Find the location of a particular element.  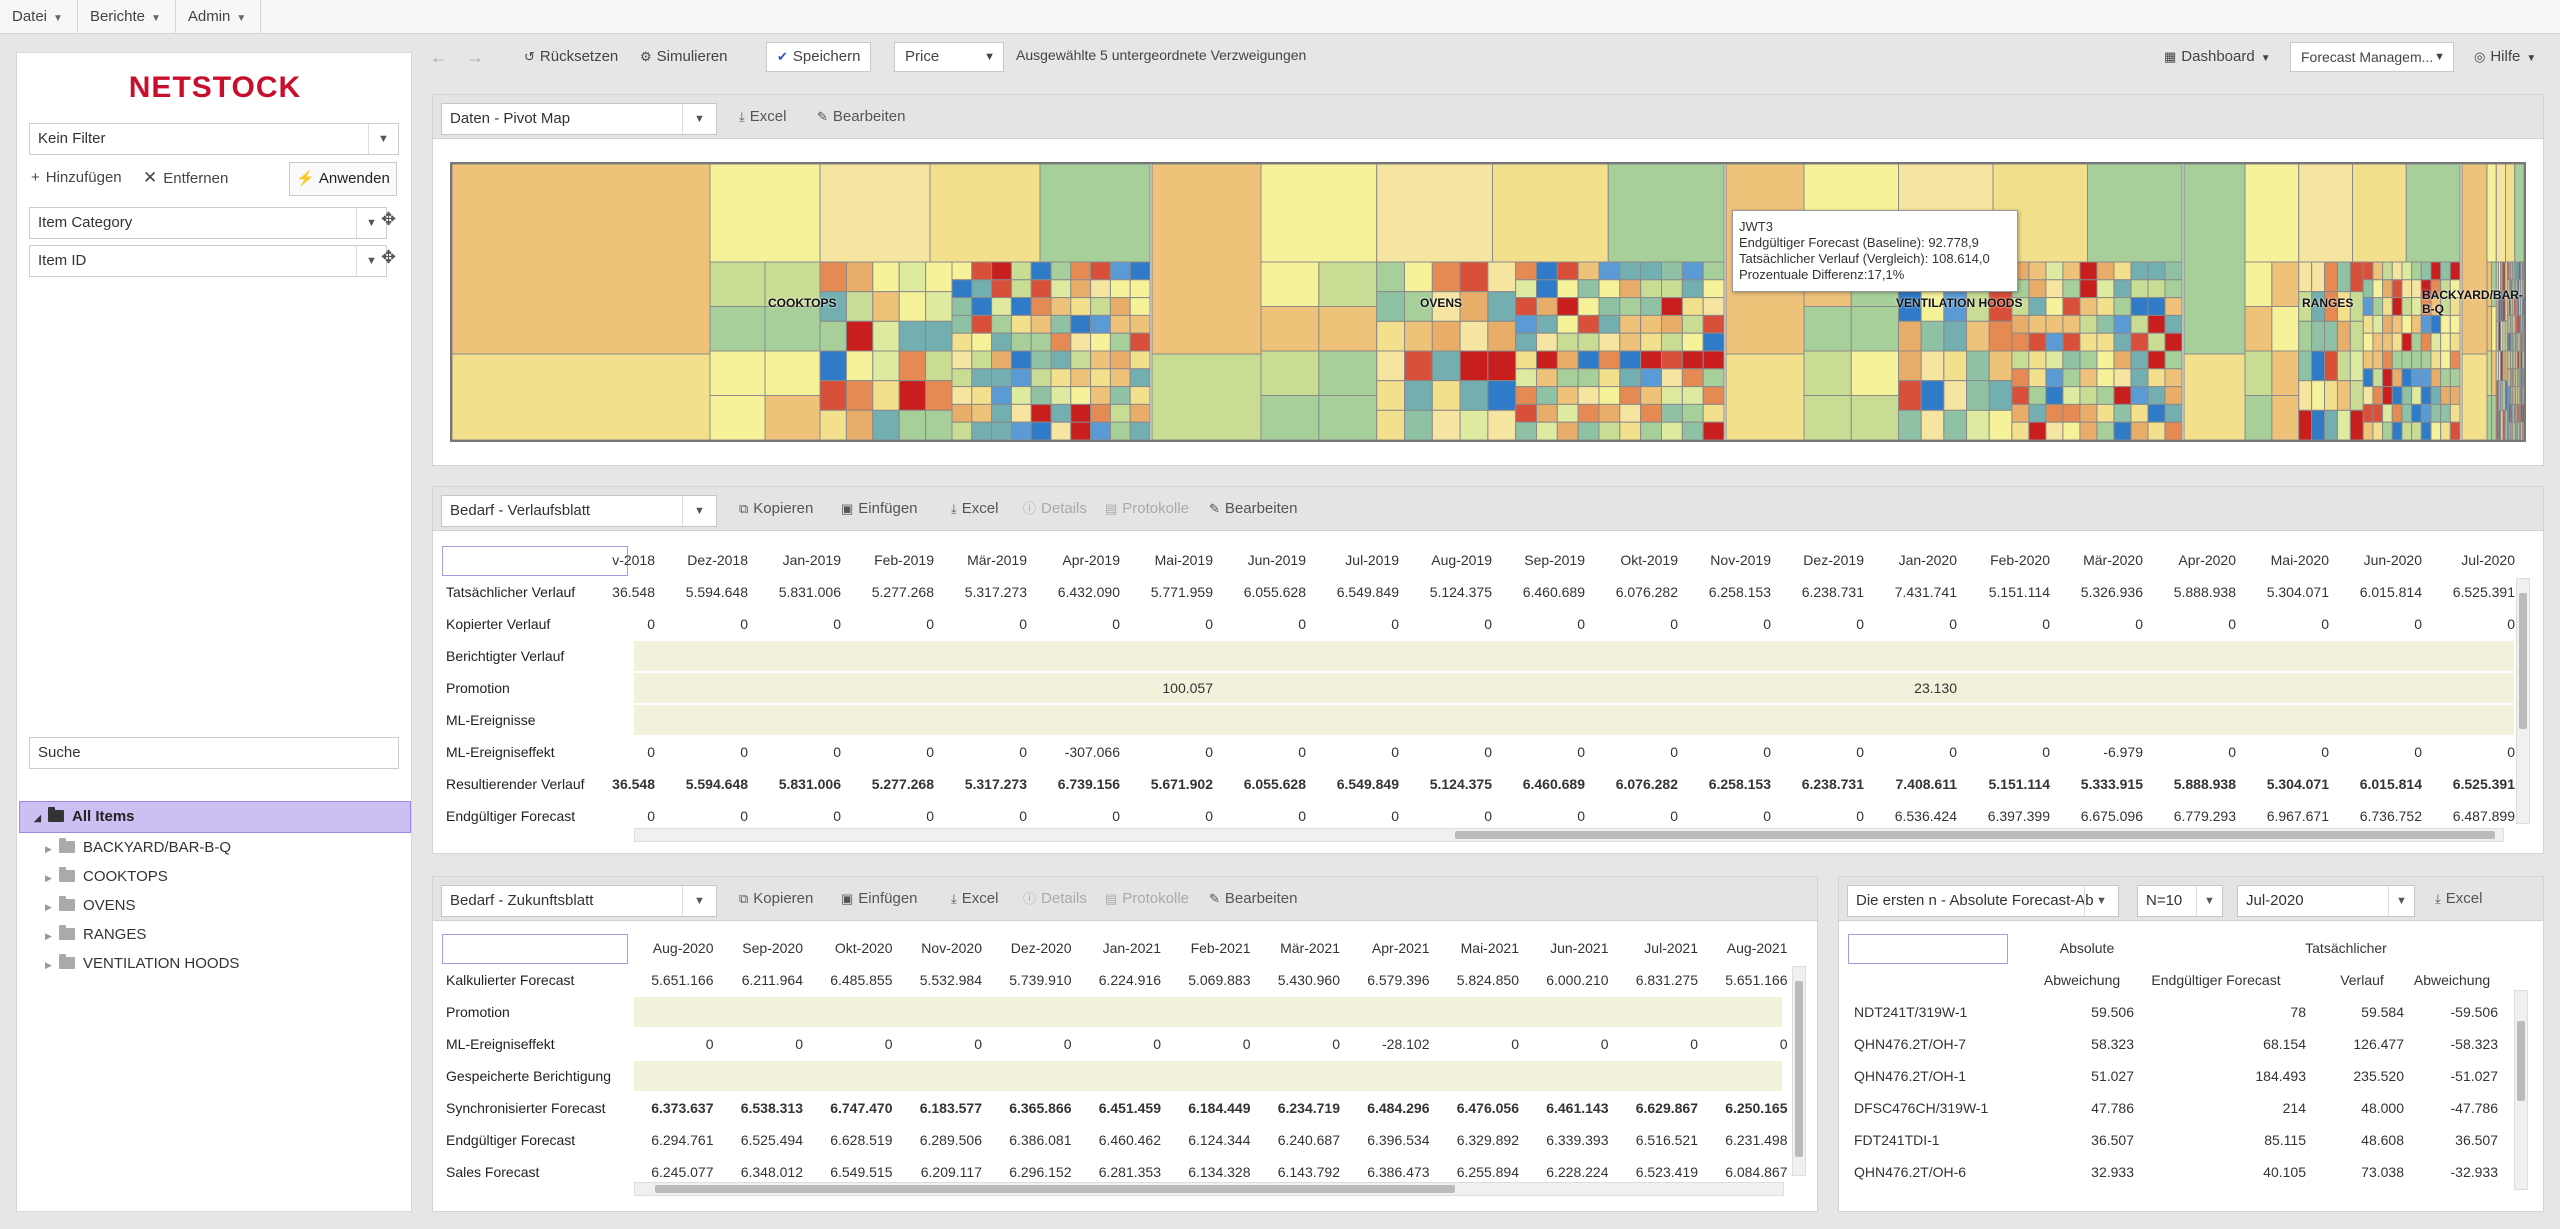

dashboard-menu: ▦ Dashboard ▼ is located at coordinates (2217, 58).